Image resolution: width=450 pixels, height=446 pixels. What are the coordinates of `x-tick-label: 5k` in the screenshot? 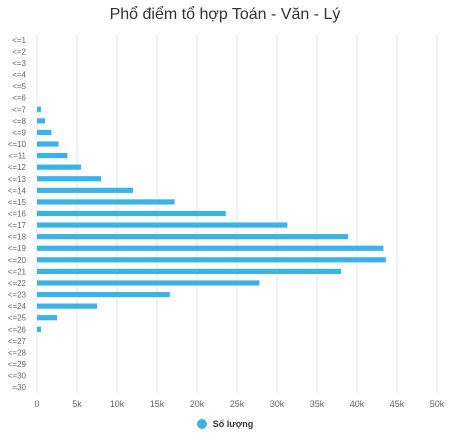 It's located at (77, 404).